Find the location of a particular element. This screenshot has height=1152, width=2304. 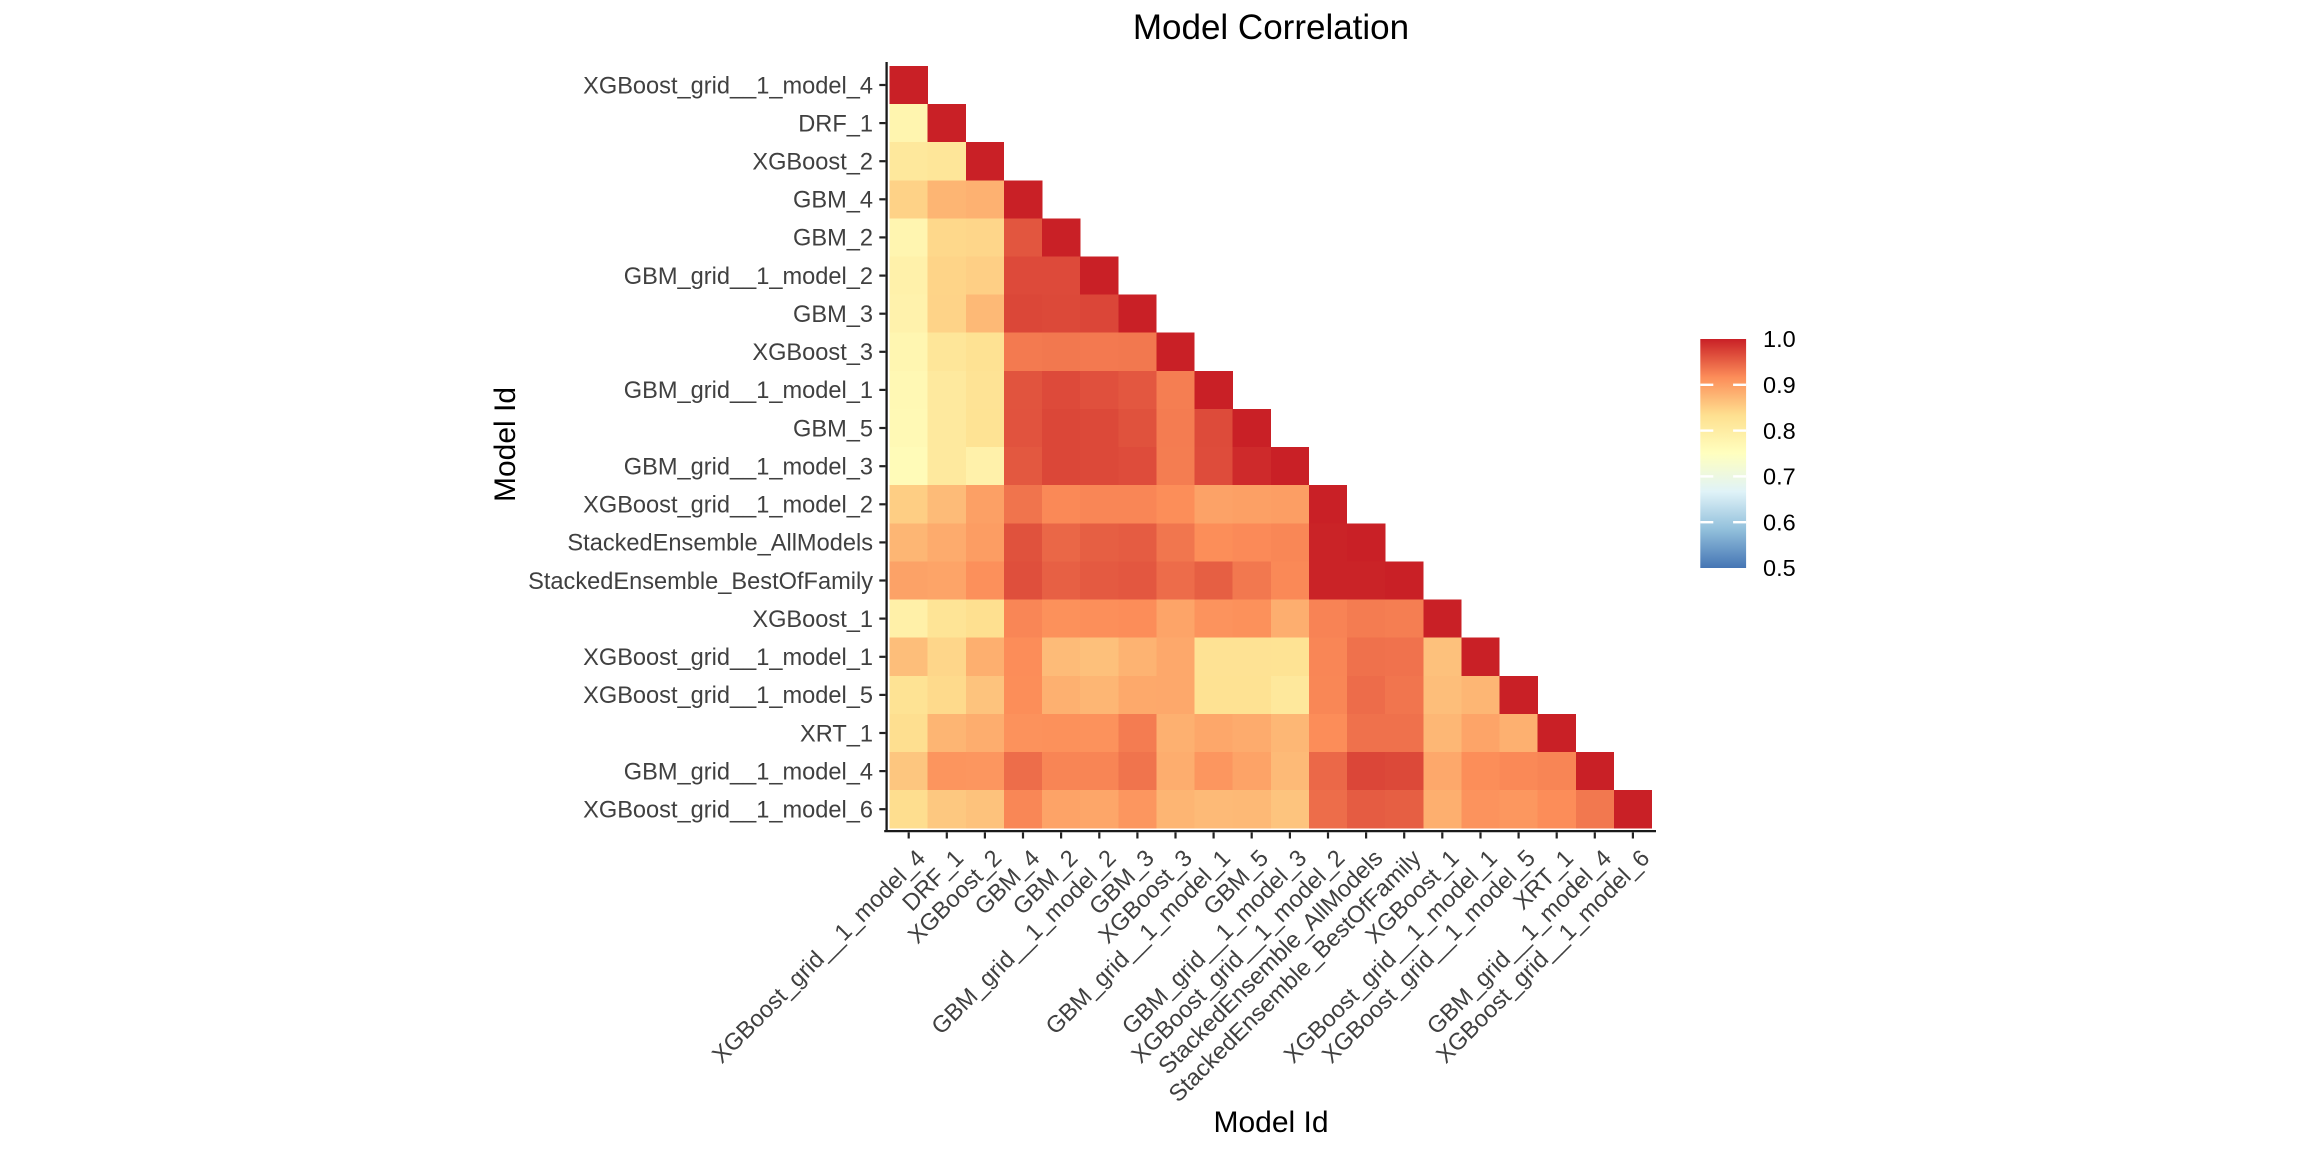

svg-text: GBM_grid__1_model_4 is located at coordinates (748, 772).